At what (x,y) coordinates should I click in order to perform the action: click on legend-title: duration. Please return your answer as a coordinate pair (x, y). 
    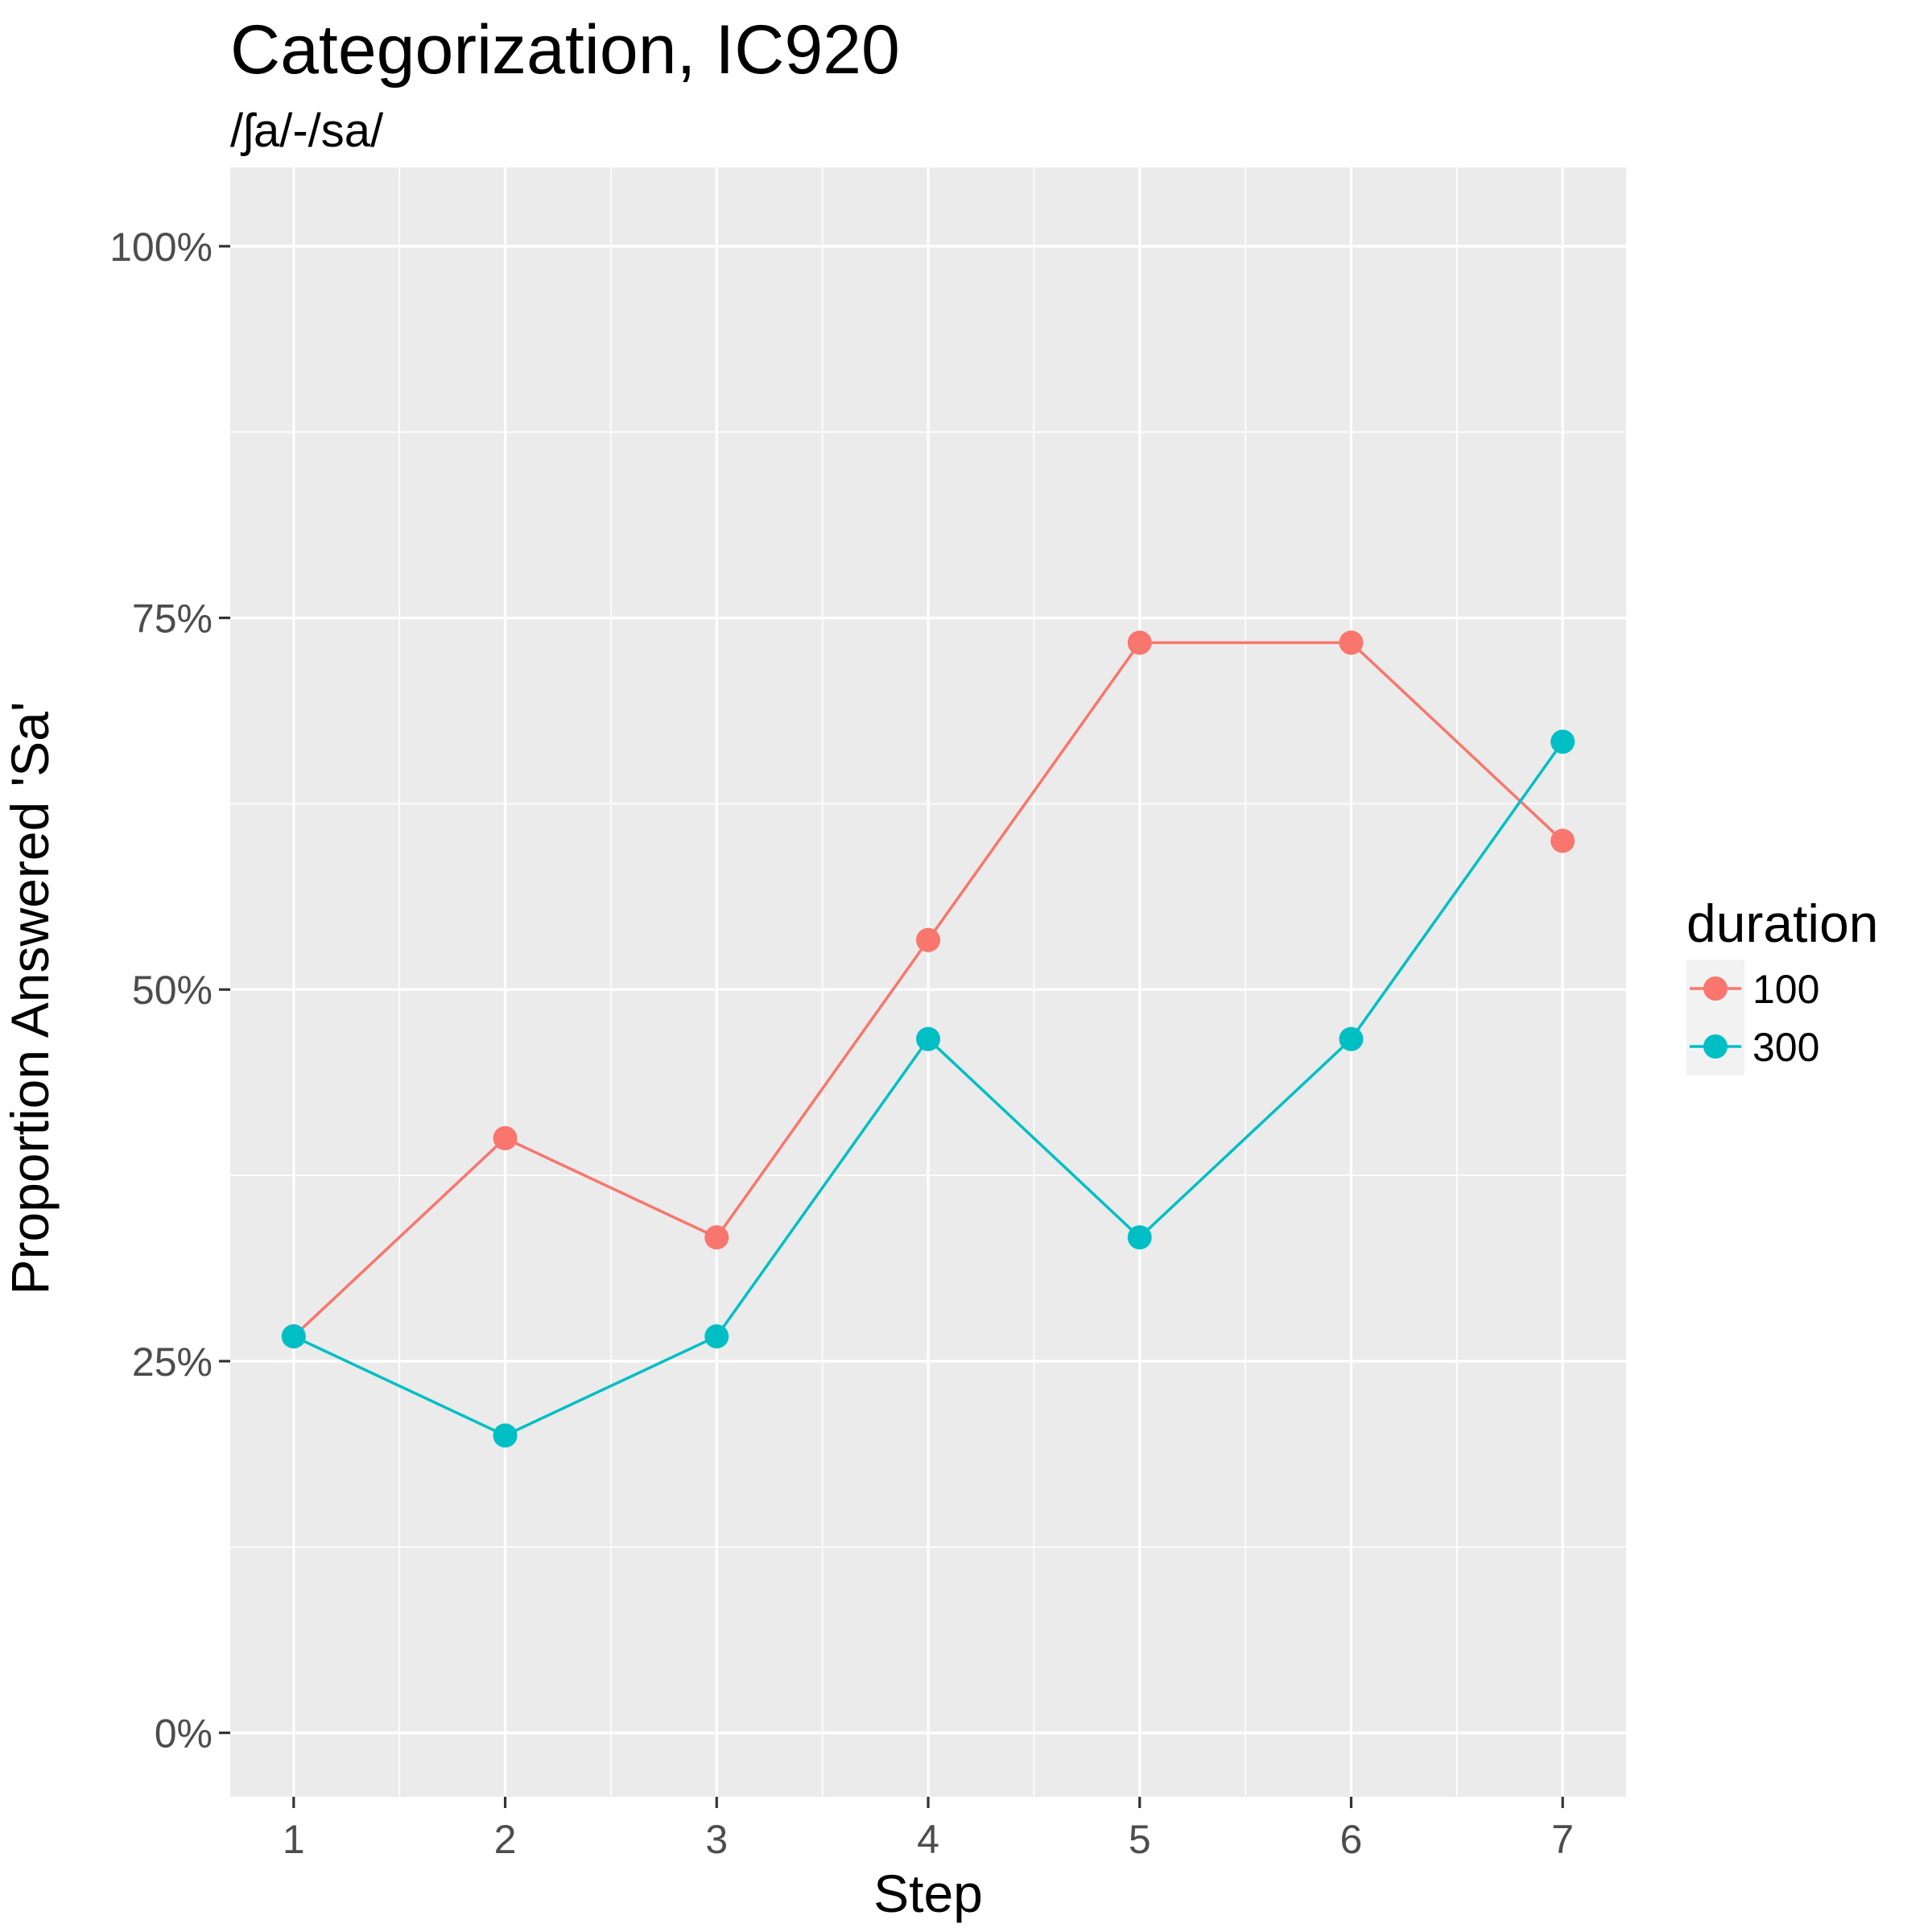
    Looking at the image, I should click on (1782, 924).